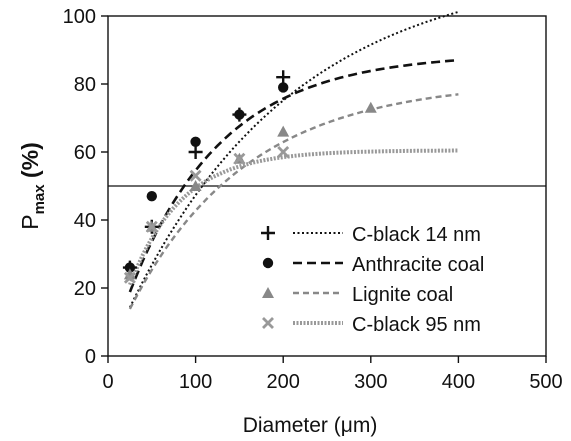 The width and height of the screenshot is (571, 441). What do you see at coordinates (85, 85) in the screenshot?
I see `y-tick-label: 80` at bounding box center [85, 85].